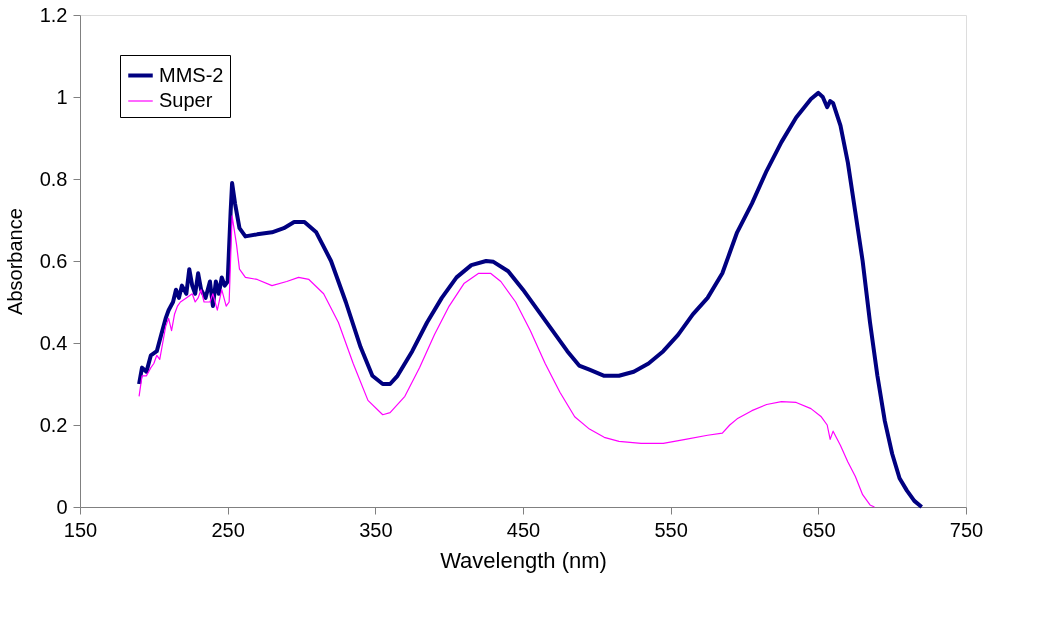 This screenshot has width=1042, height=618. Describe the element at coordinates (523, 560) in the screenshot. I see `x-axis-title: Wavelength (nm)` at that location.